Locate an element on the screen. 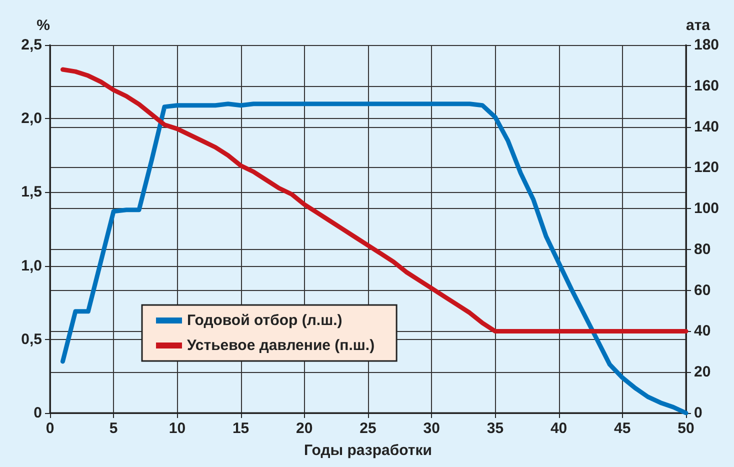  x-tick-label: 20 is located at coordinates (304, 428).